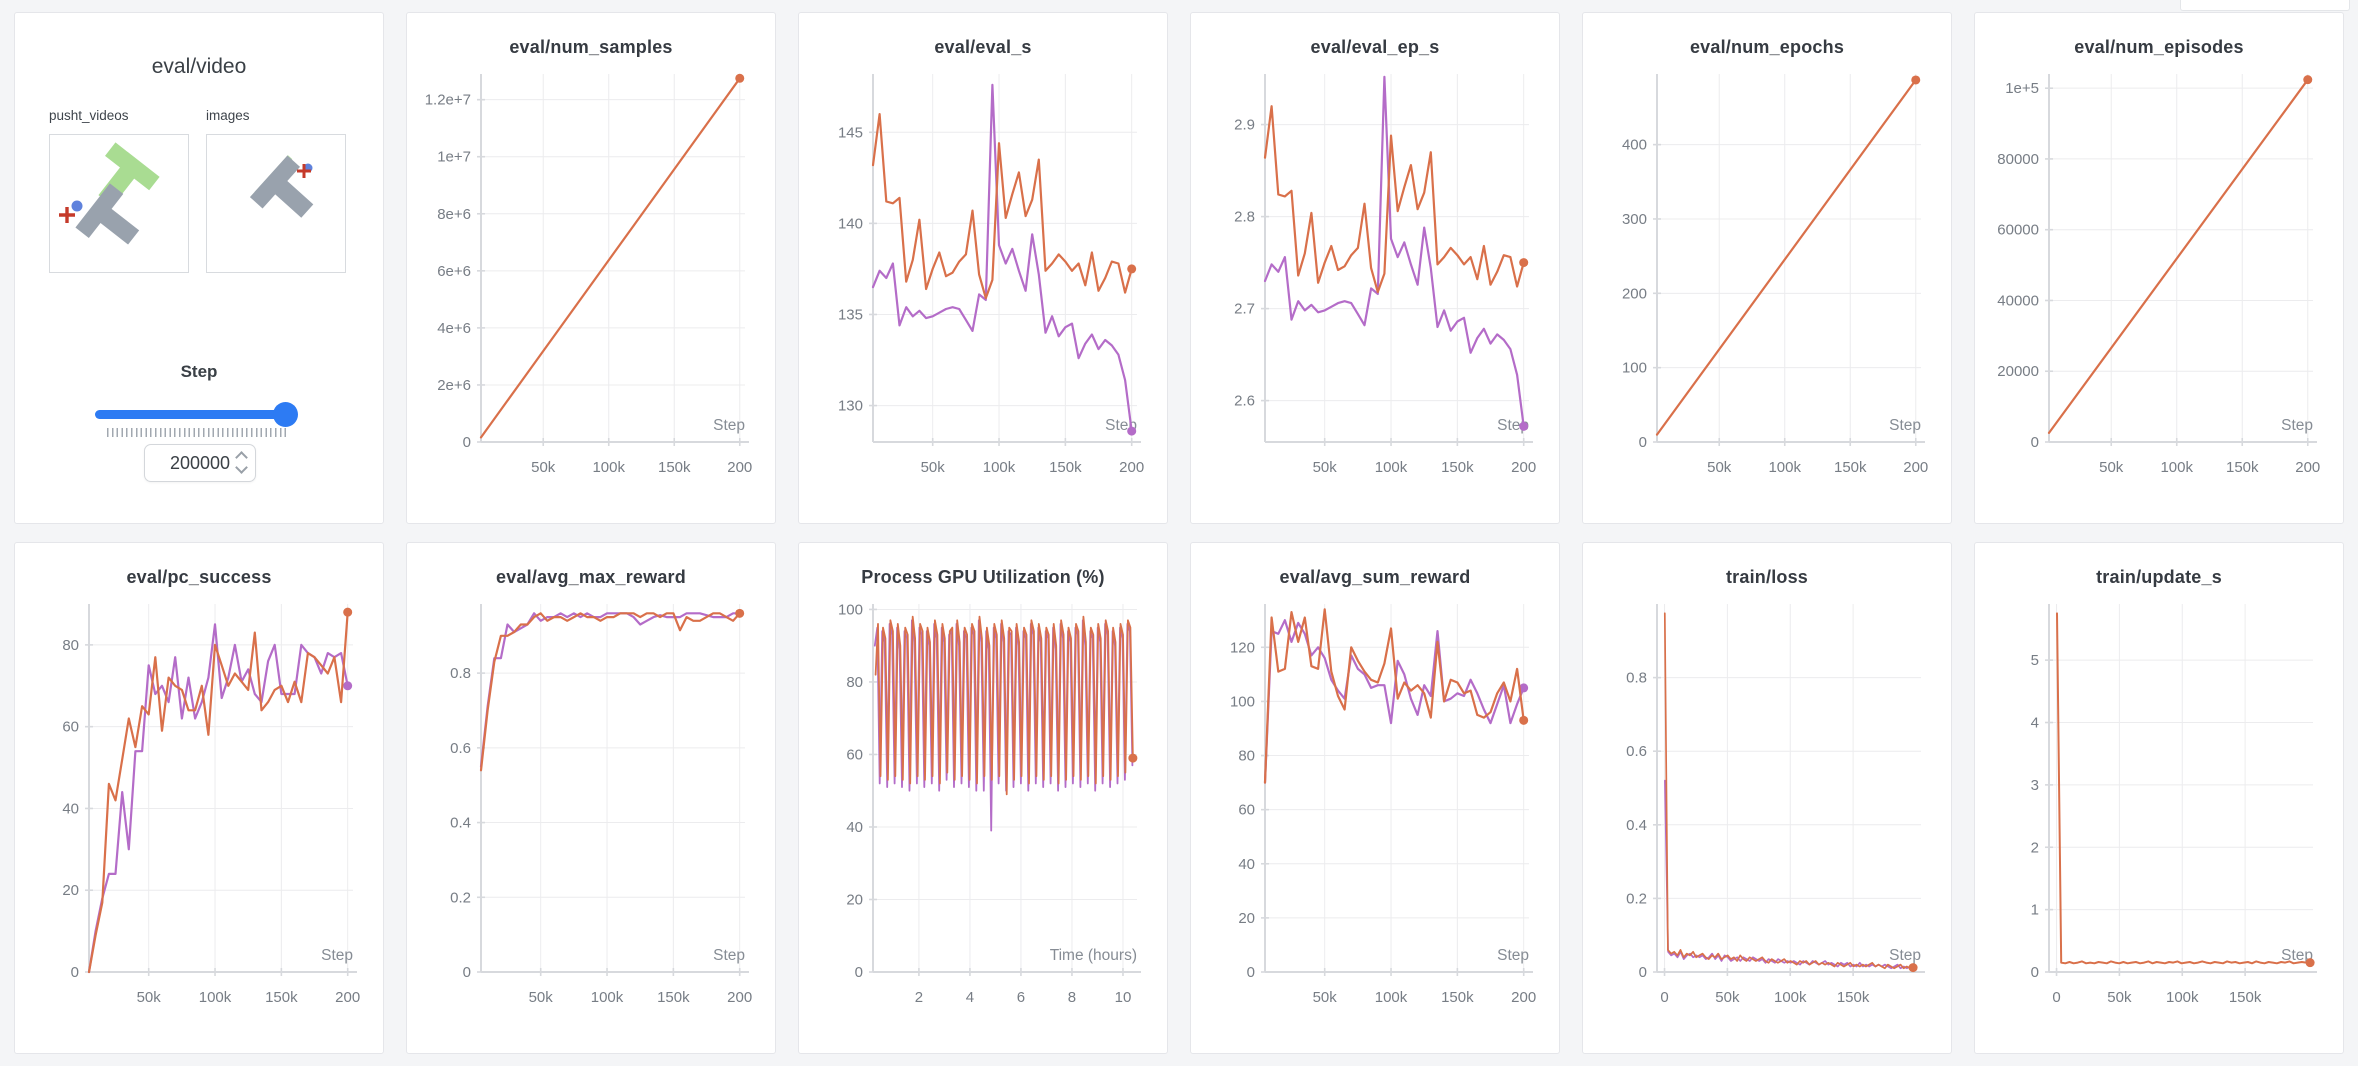 This screenshot has height=1066, width=2358. Describe the element at coordinates (196, 414) in the screenshot. I see `step-slider-track` at that location.